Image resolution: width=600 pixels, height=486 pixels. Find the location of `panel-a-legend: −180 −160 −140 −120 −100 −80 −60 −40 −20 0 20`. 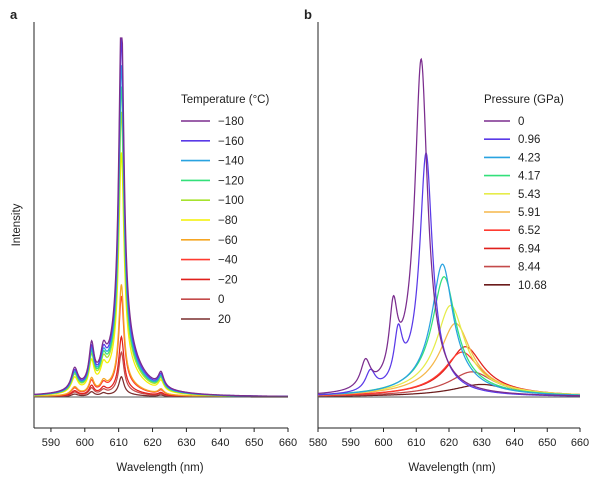

panel-a-legend: −180 −160 −140 −120 −100 −80 −60 −40 −20 0 20 is located at coordinates (212, 221).